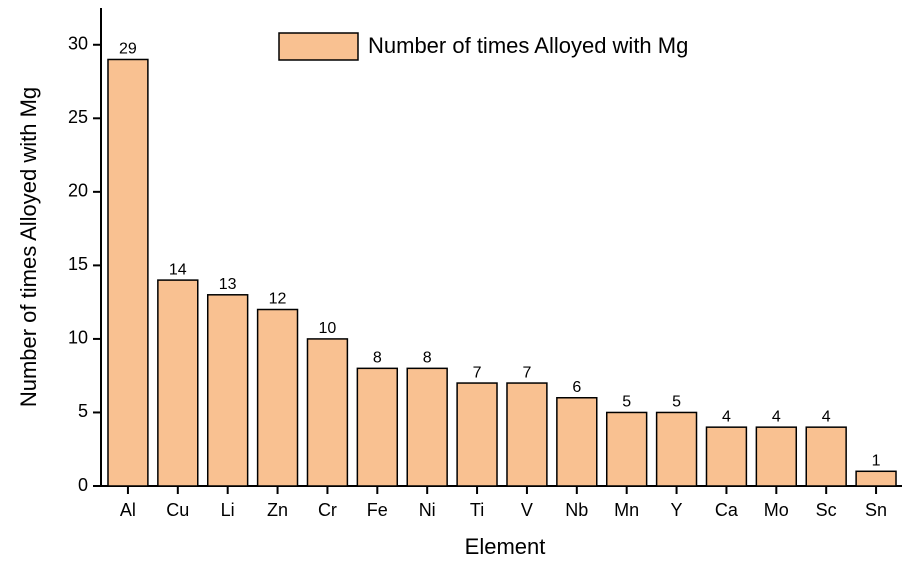  What do you see at coordinates (178, 269) in the screenshot?
I see `value-label: 14` at bounding box center [178, 269].